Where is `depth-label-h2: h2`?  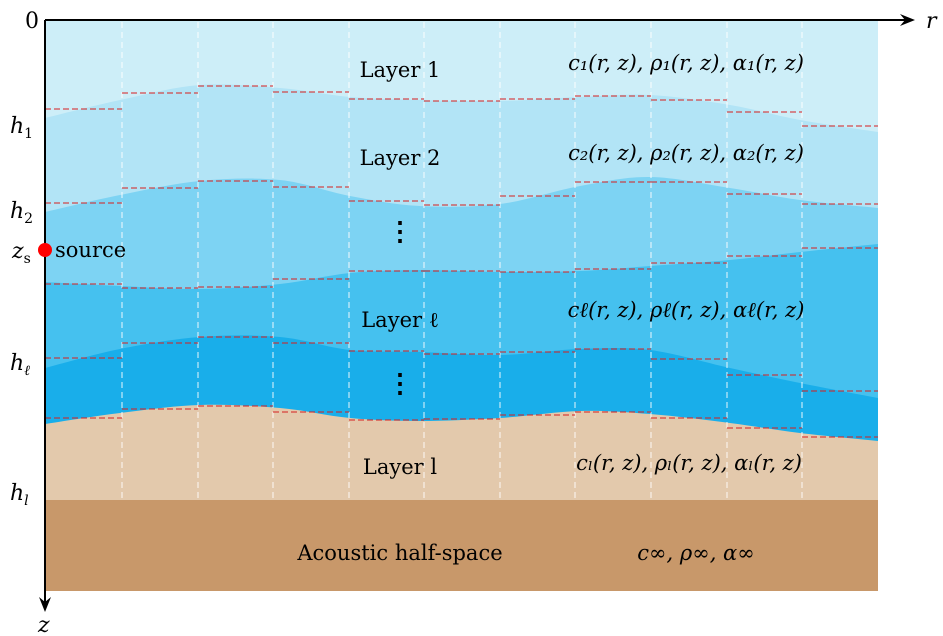 depth-label-h2: h2 is located at coordinates (21, 213).